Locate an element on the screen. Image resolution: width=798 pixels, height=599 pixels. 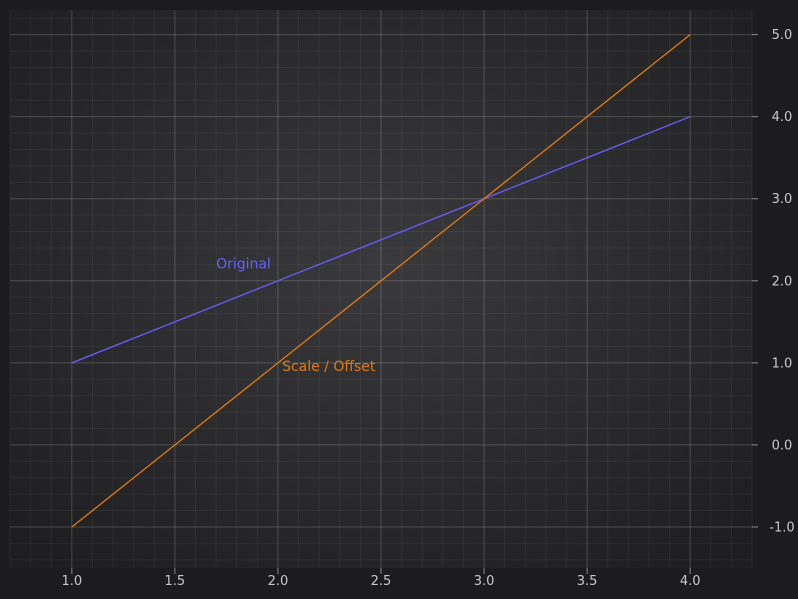
series-label-original: Original is located at coordinates (243, 264).